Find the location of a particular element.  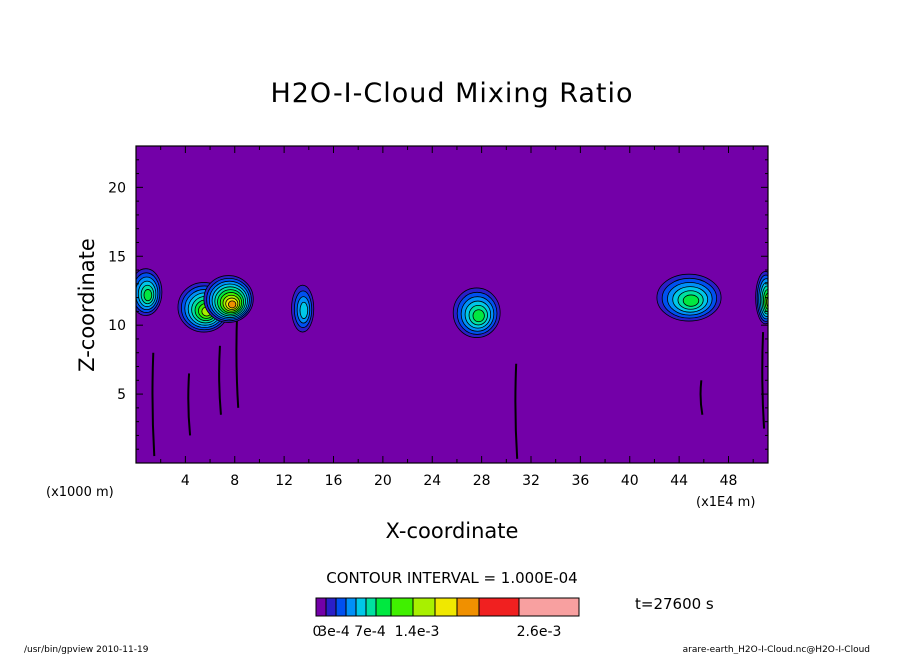

colorbar-label: 7e-4 is located at coordinates (370, 632).